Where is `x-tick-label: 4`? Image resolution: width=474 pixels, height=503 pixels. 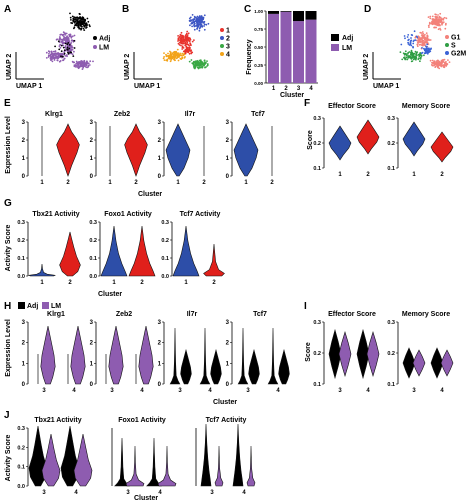 x-tick-label: 4 is located at coordinates (244, 493).